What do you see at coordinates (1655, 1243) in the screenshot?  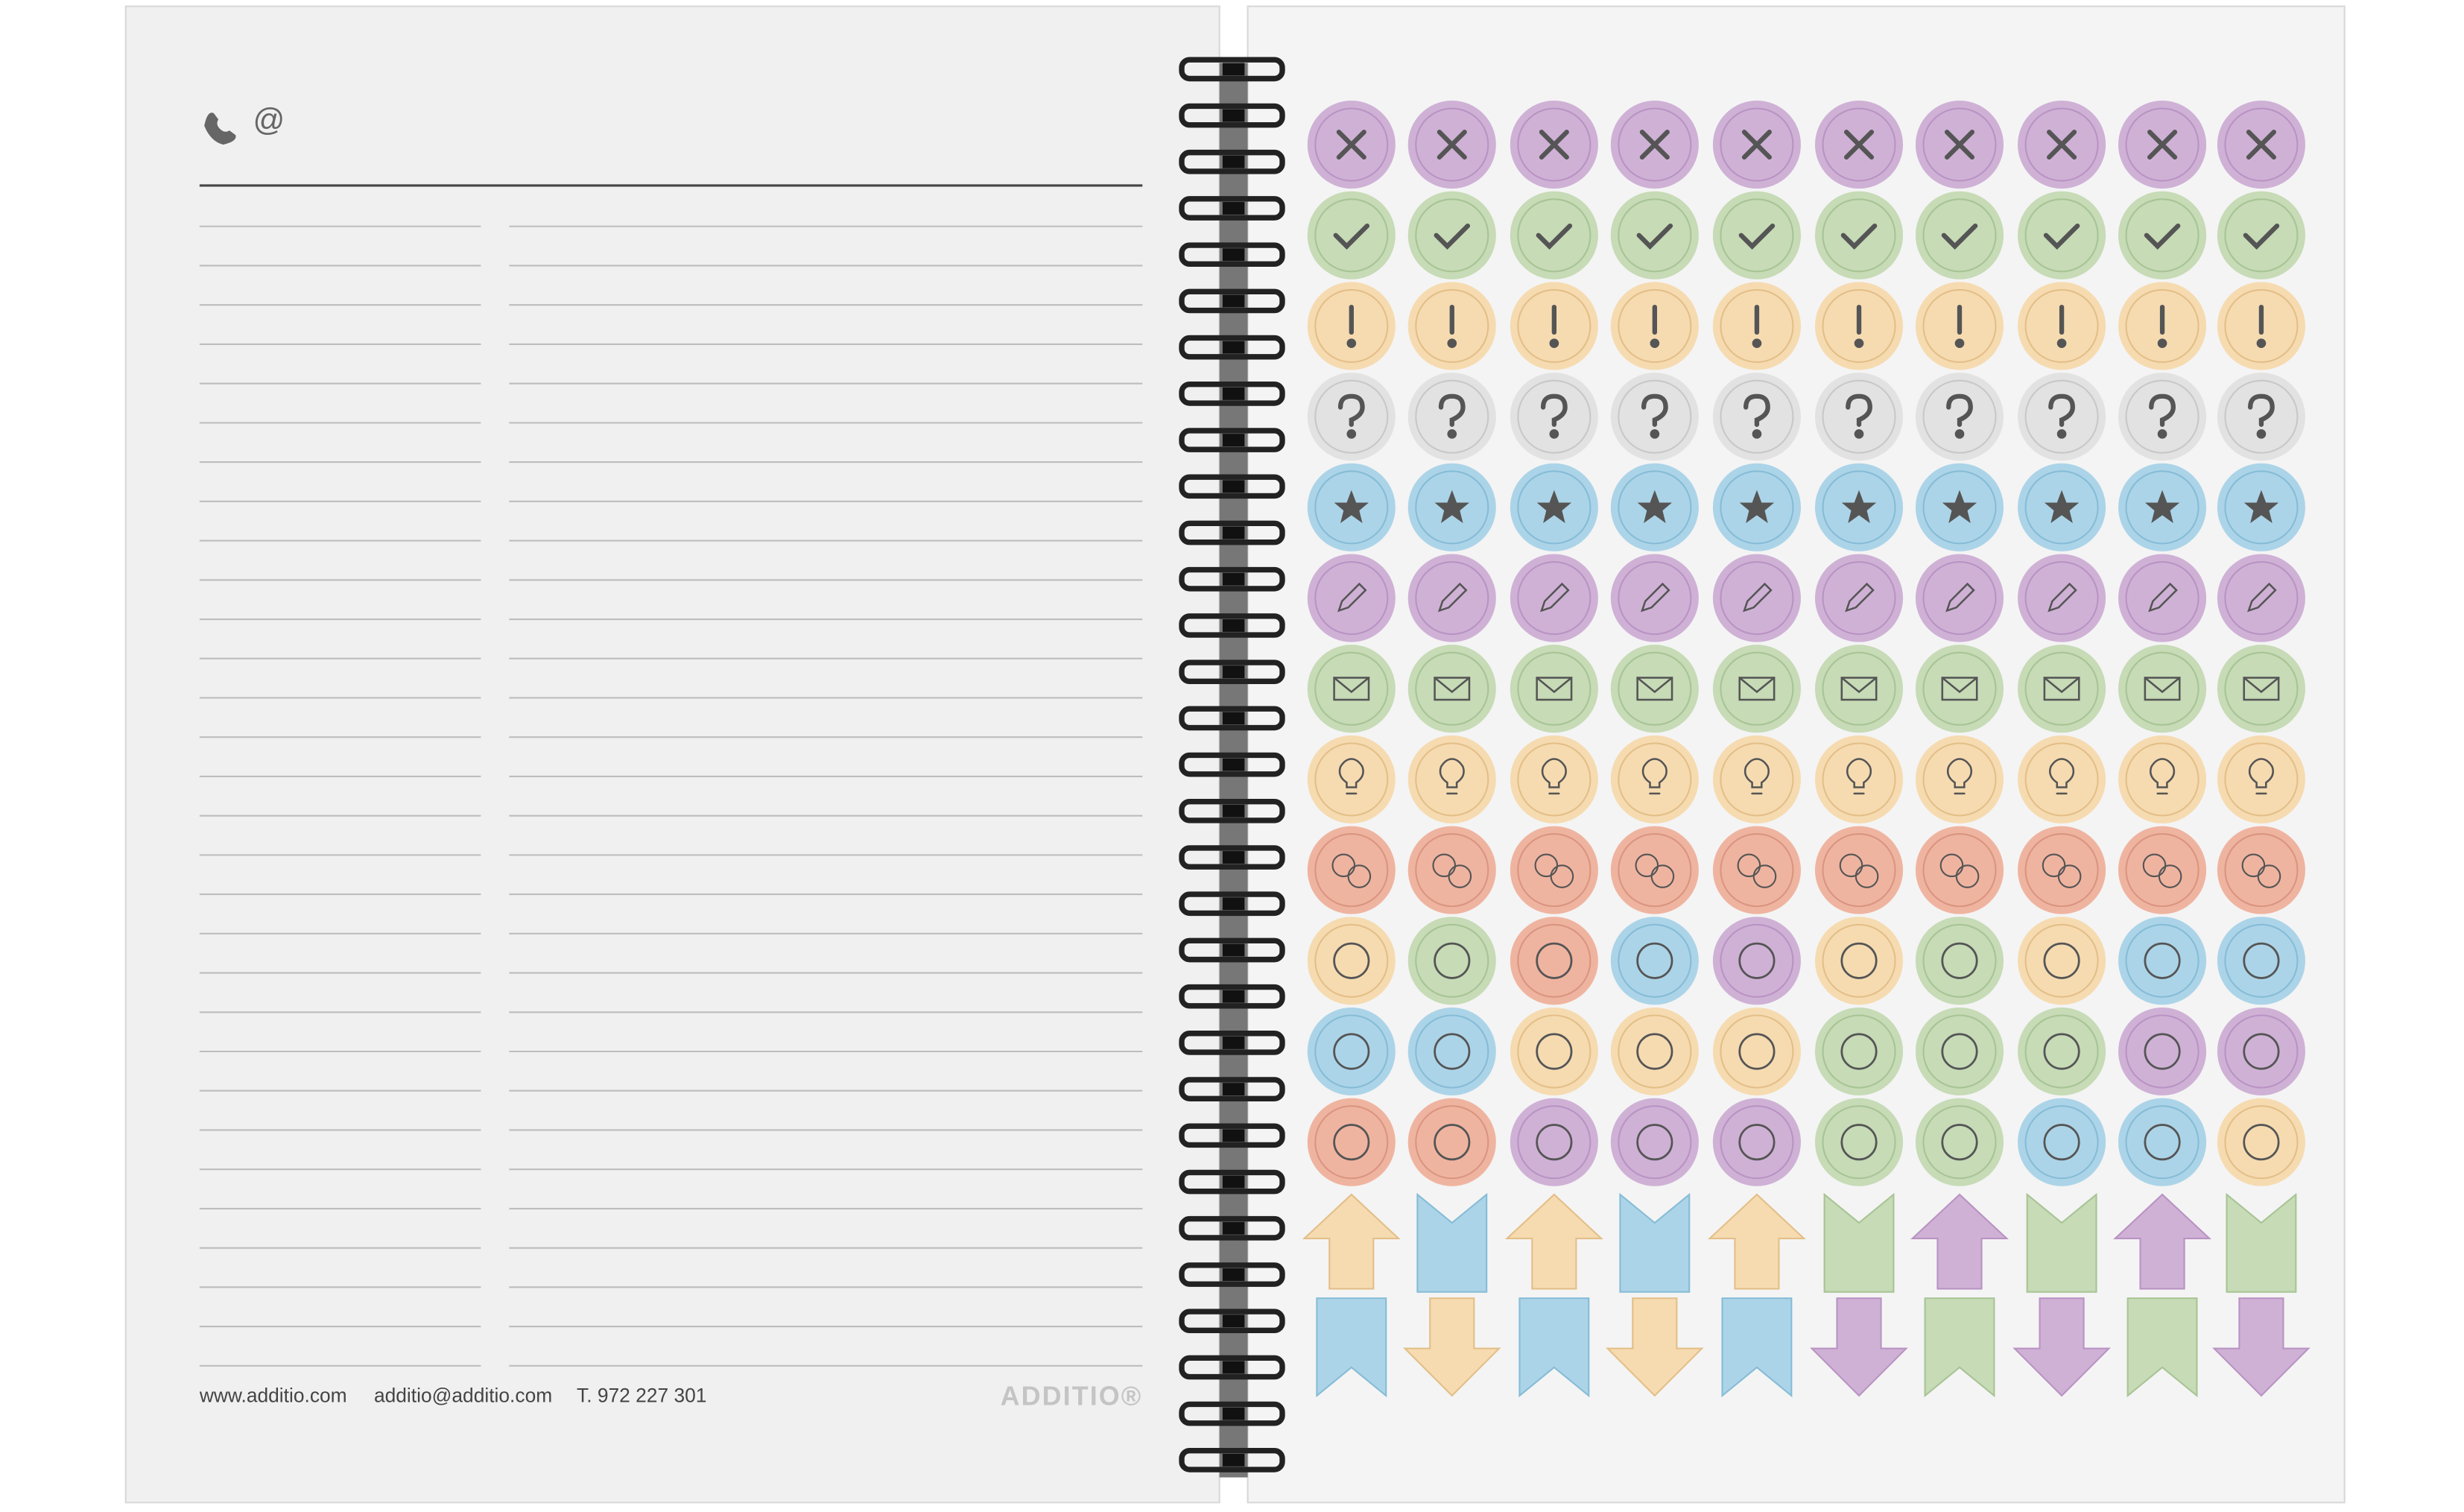 I see `bookmark-sticker` at bounding box center [1655, 1243].